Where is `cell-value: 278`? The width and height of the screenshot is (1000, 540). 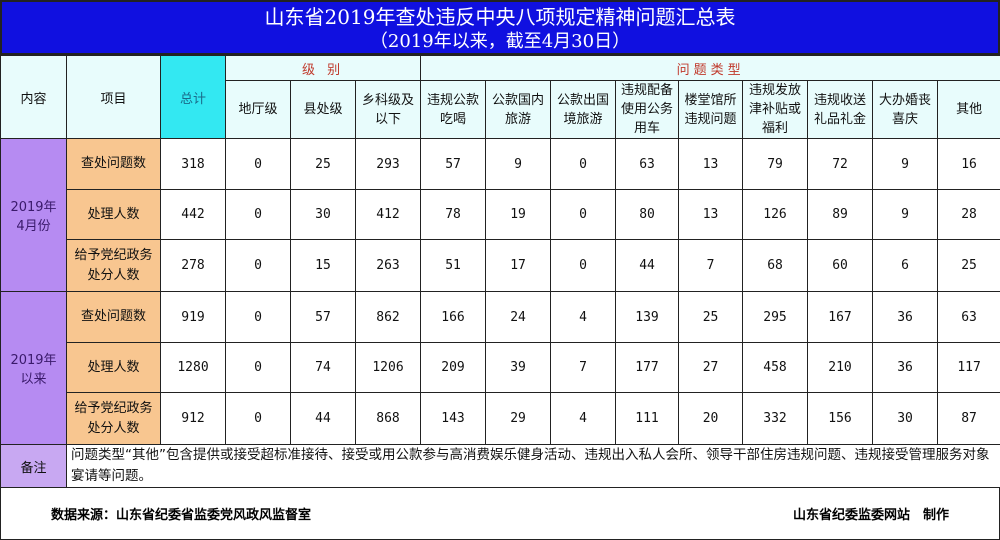 cell-value: 278 is located at coordinates (193, 266).